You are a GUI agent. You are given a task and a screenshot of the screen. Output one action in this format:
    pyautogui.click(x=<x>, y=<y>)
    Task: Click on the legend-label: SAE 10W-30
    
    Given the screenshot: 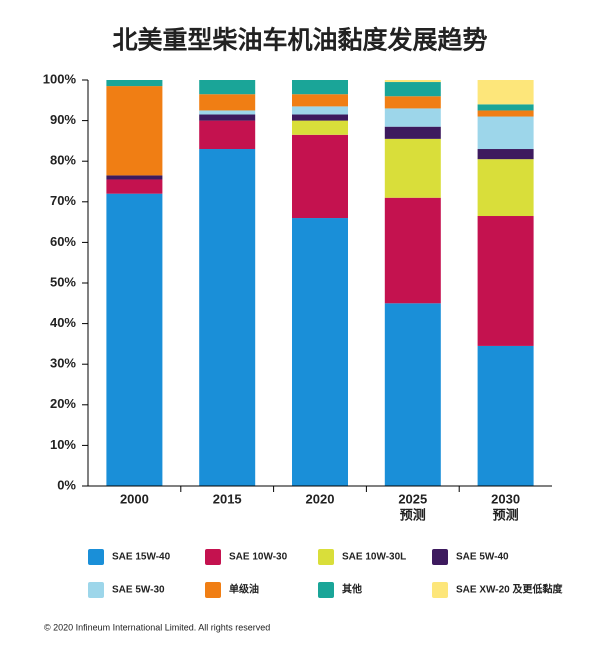 What is the action you would take?
    pyautogui.click(x=258, y=557)
    